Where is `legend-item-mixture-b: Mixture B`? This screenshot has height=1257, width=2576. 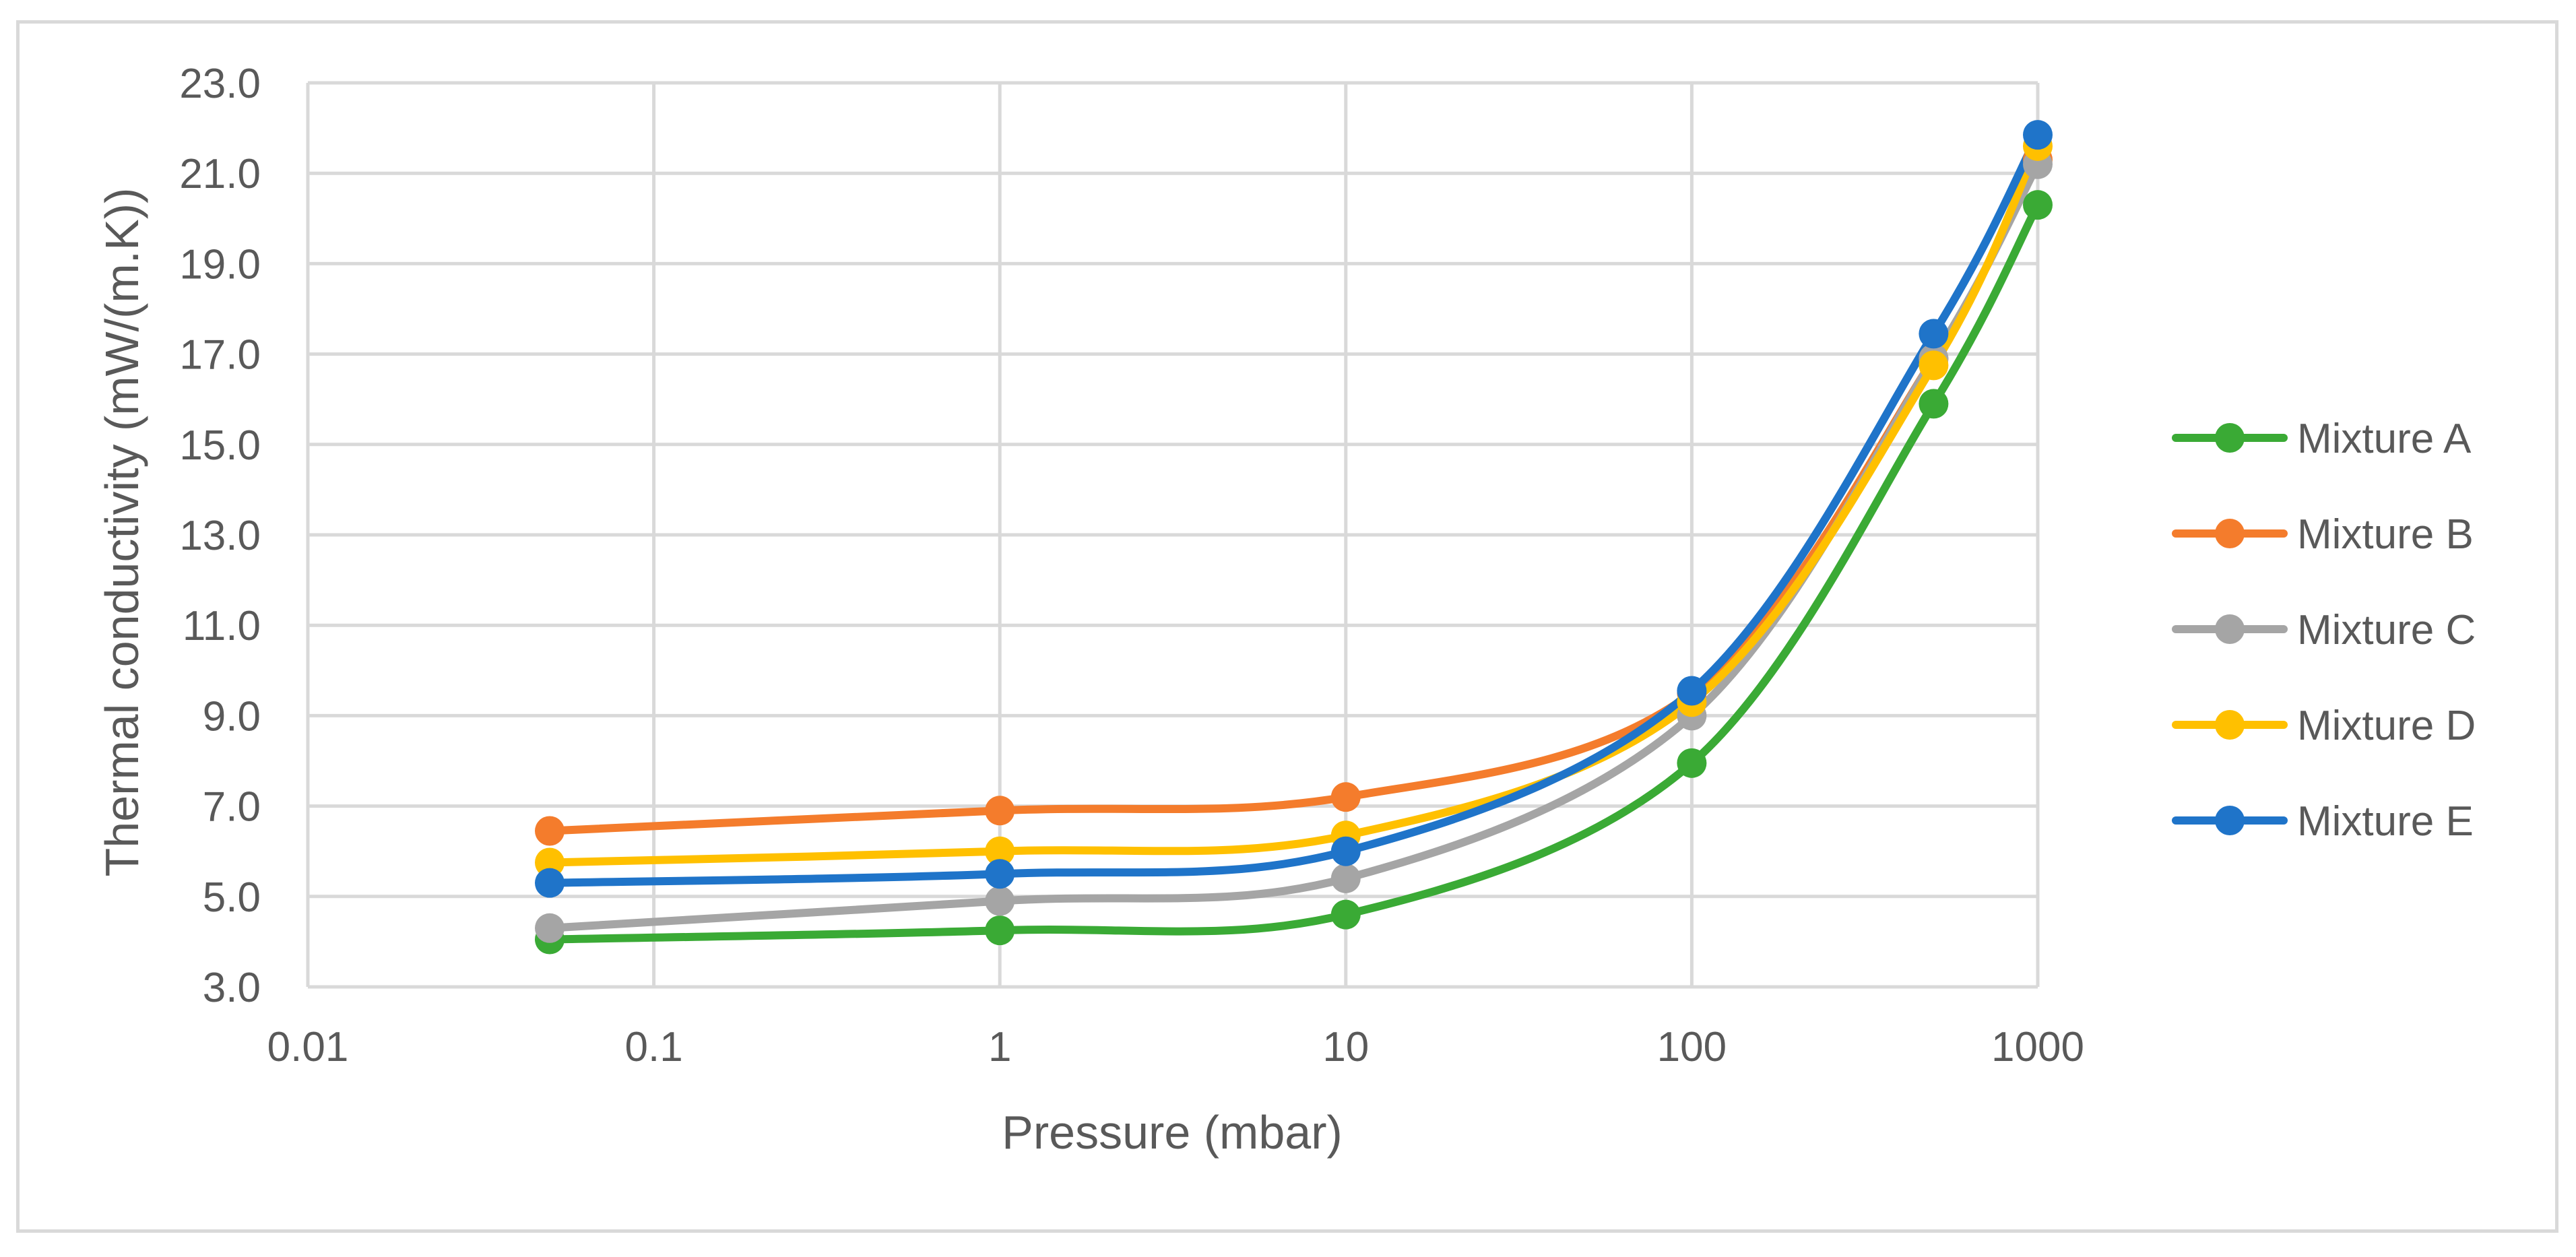
legend-item-mixture-b: Mixture B is located at coordinates (2323, 534).